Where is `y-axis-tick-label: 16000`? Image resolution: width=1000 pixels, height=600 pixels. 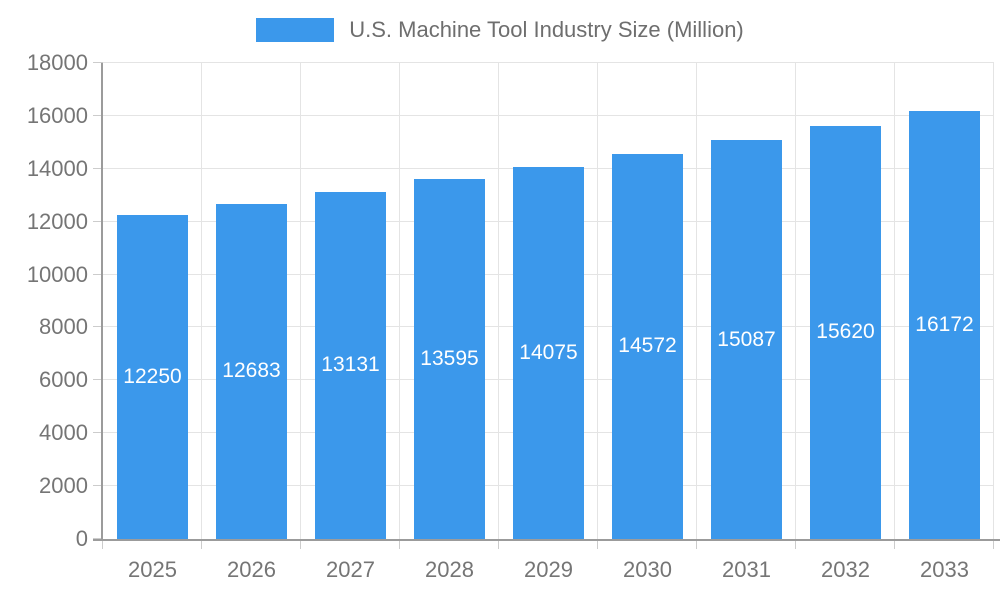
y-axis-tick-label: 16000 is located at coordinates (57, 115).